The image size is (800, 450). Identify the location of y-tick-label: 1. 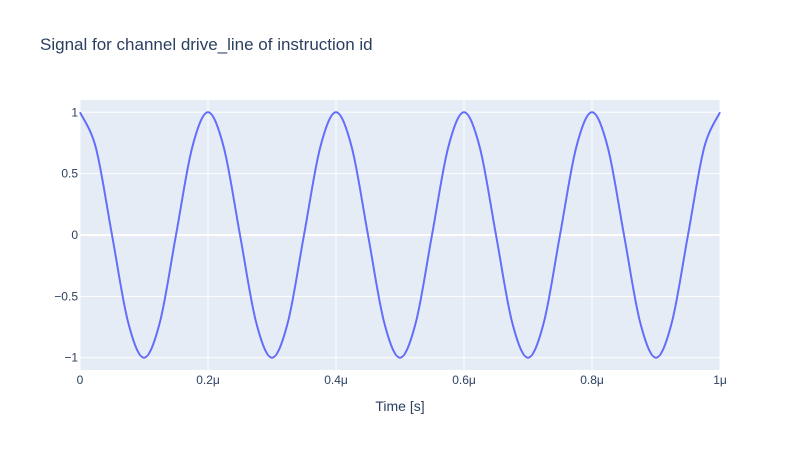
(74, 112).